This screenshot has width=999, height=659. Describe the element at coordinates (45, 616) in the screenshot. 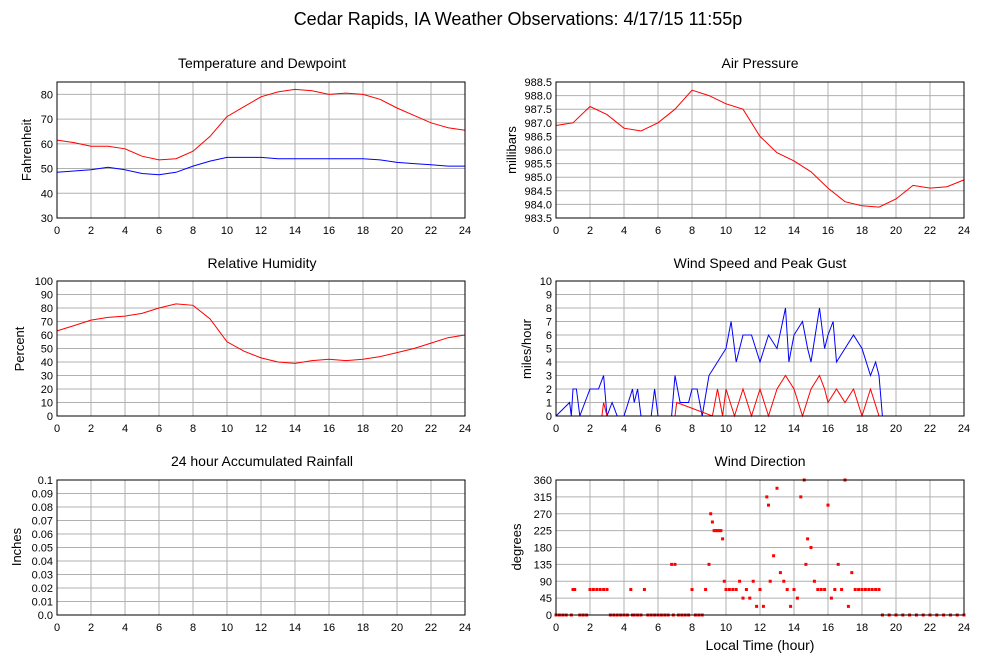

I see `y-tick-label: 0.0` at that location.